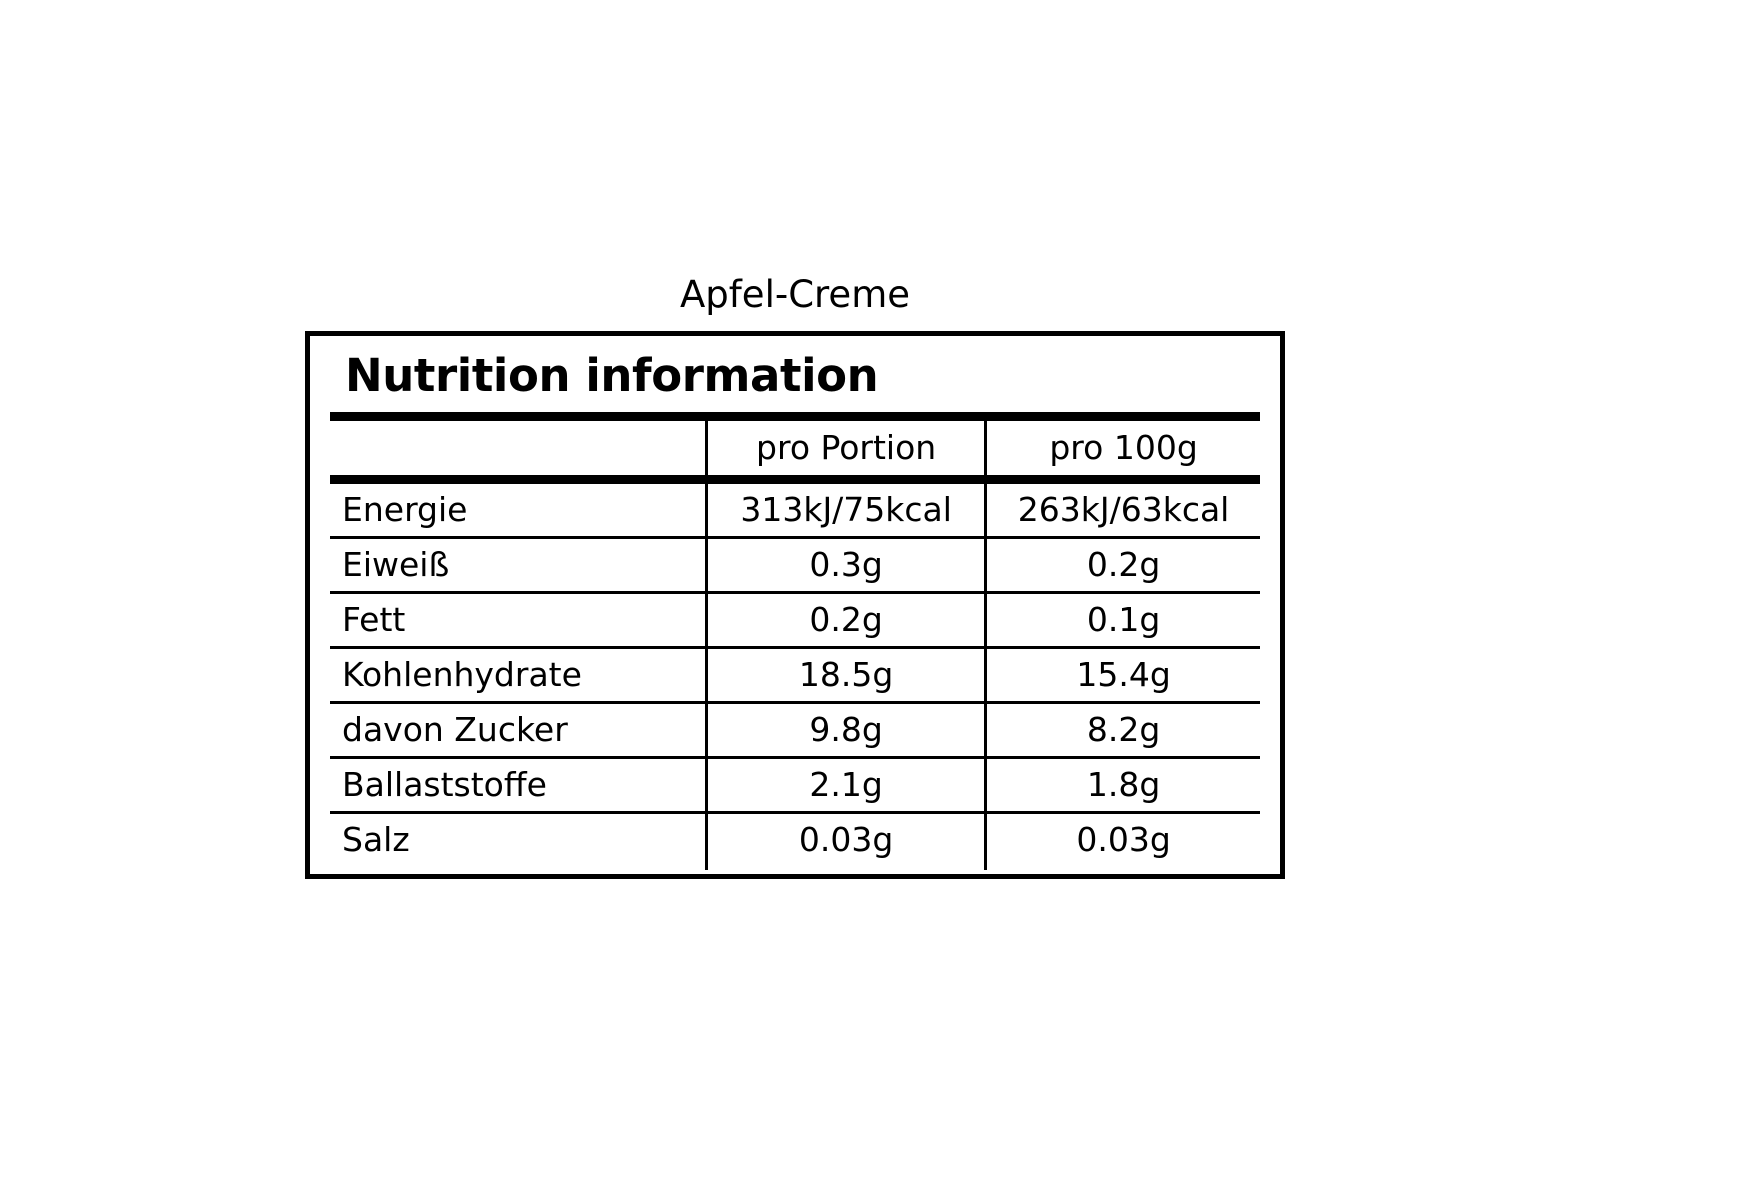  I want to click on nutrient-label: Ballaststoffe, so click(518, 784).